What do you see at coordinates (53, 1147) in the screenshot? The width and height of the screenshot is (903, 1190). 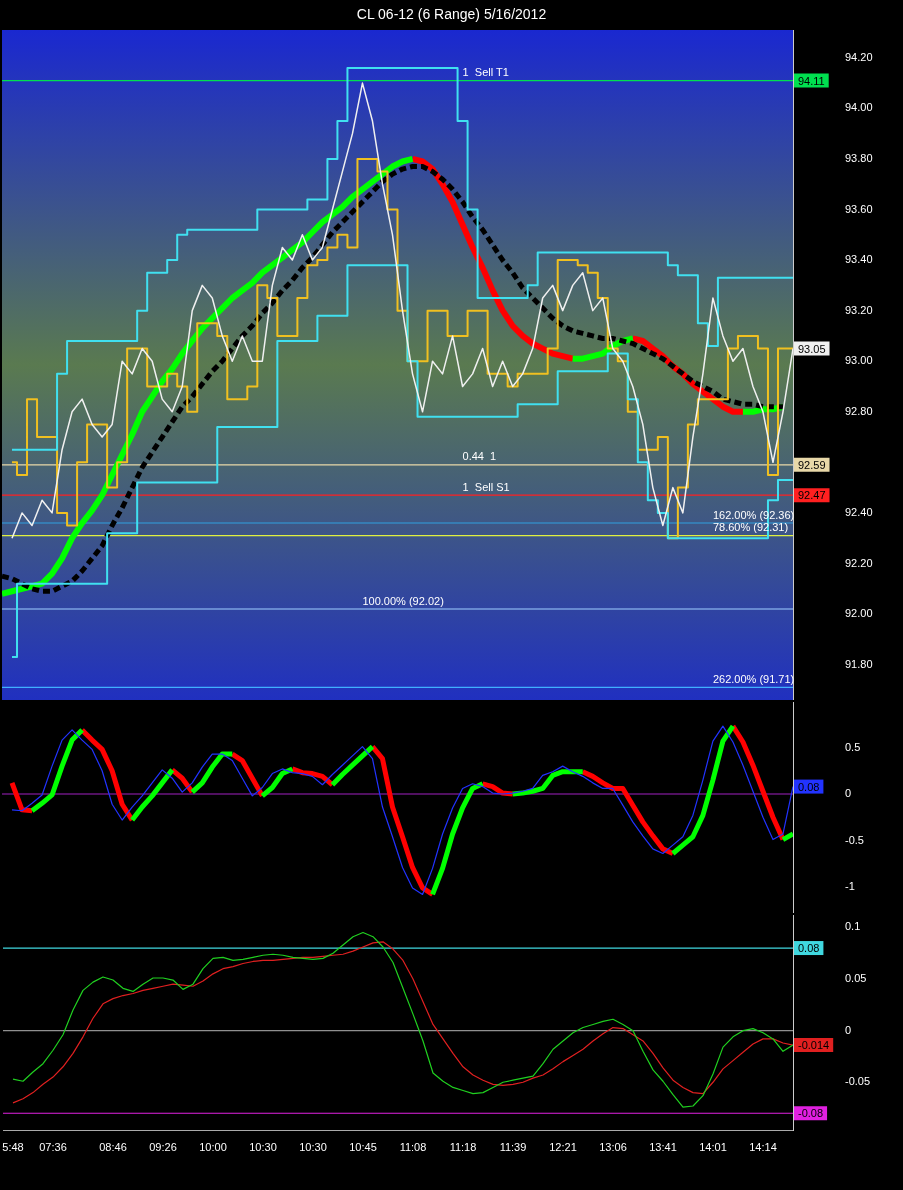 I see `x-tick-label: 07:36` at bounding box center [53, 1147].